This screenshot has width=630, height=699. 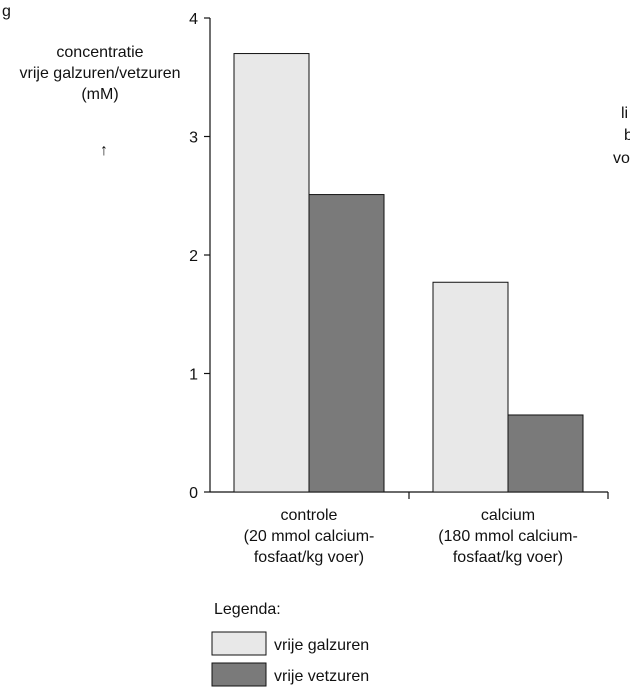 What do you see at coordinates (104, 150) in the screenshot?
I see `y-axis-arrow-icon: ↑` at bounding box center [104, 150].